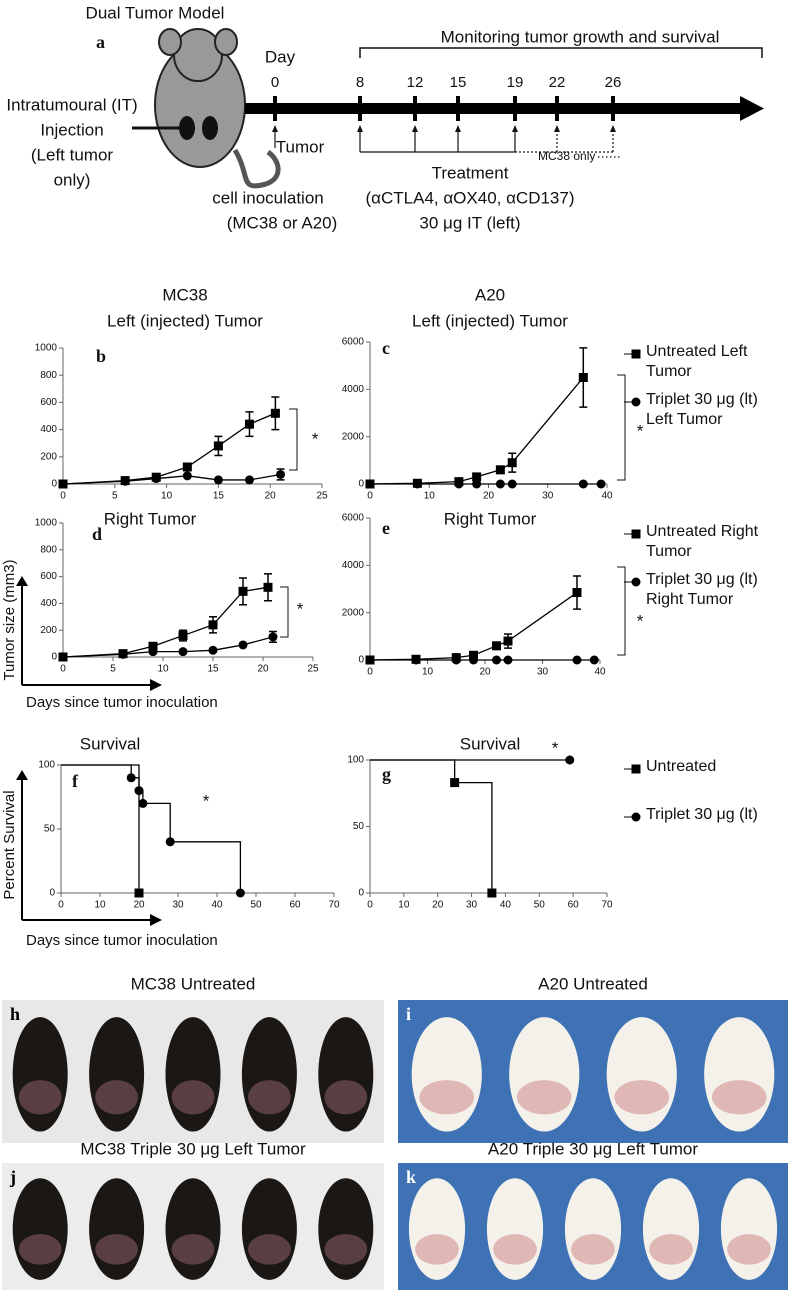  What do you see at coordinates (50, 829) in the screenshot?
I see `y-tick-label: 50` at bounding box center [50, 829].